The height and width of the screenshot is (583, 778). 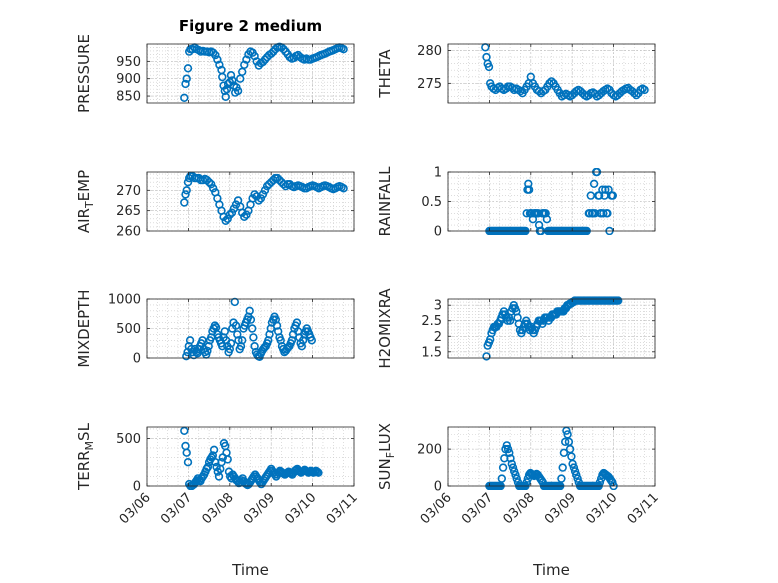 I want to click on y-tick-label: 270, so click(x=128, y=191).